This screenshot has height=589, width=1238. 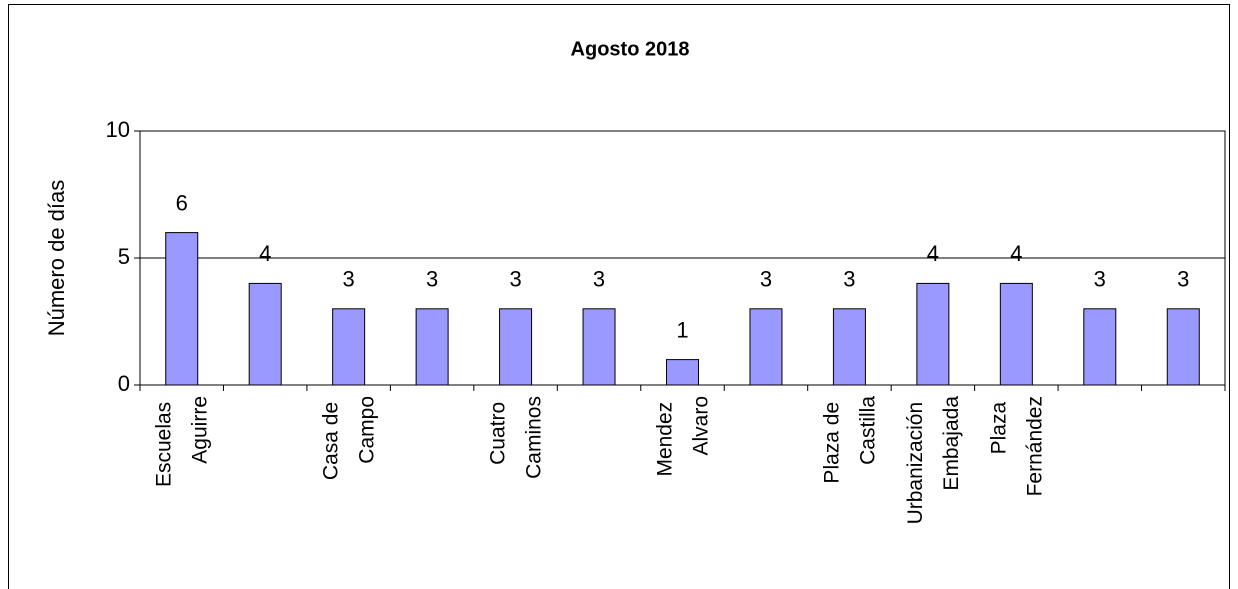 I want to click on x-tick-label: Mendez Alvaro, so click(x=682, y=436).